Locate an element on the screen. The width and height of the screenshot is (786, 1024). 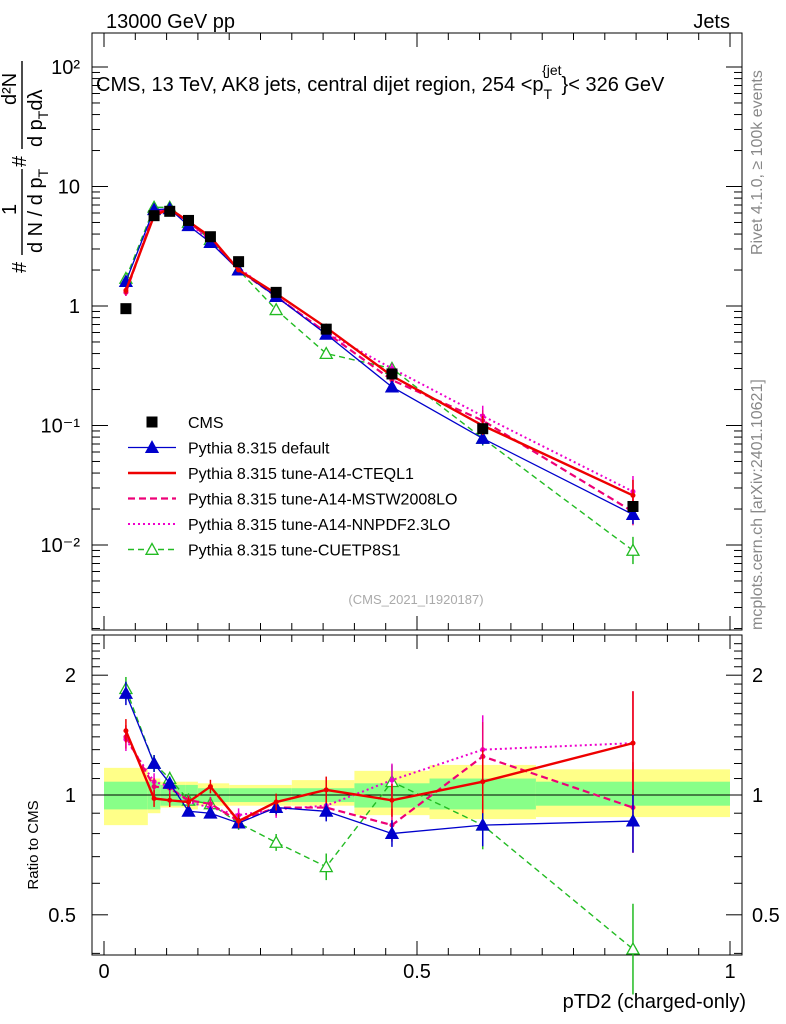
ytick-label-top: 10⁻² is located at coordinates (61, 546).